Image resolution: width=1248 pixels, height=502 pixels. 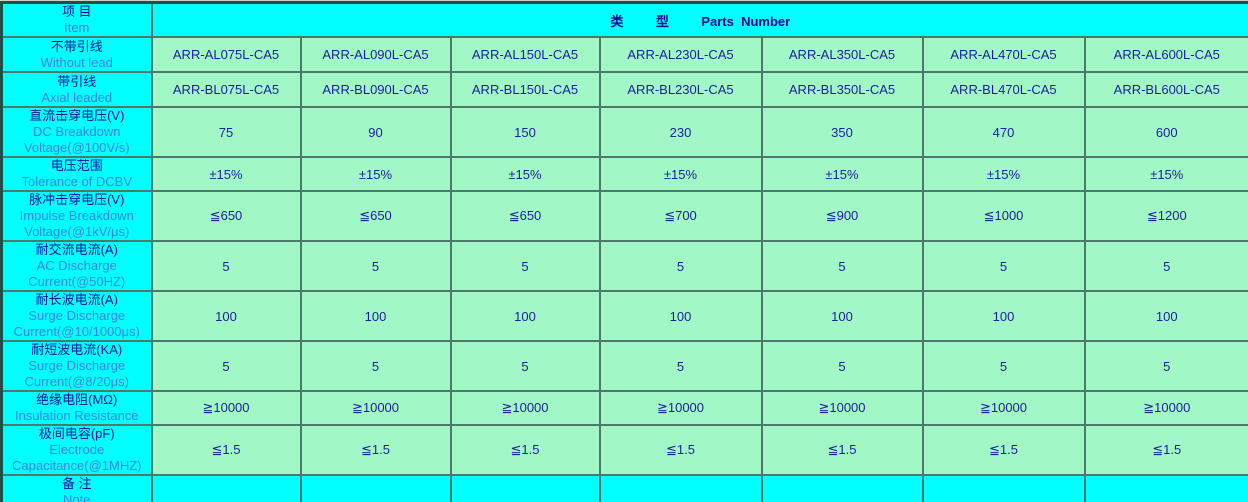 I want to click on label-line-cn: 脉冲击穿电压(V), so click(x=77, y=199).